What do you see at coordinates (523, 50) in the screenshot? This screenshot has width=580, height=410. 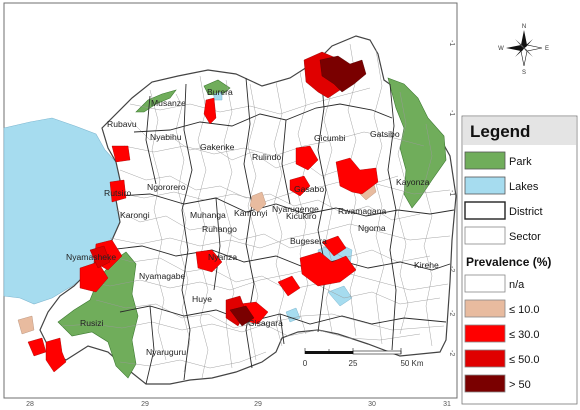 I see `compass-rose-icon: N E S W` at bounding box center [523, 50].